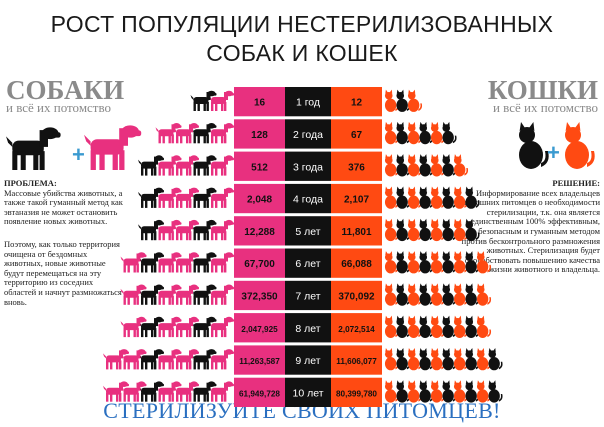  I want to click on dog-value-label: 372,350, so click(259, 296).